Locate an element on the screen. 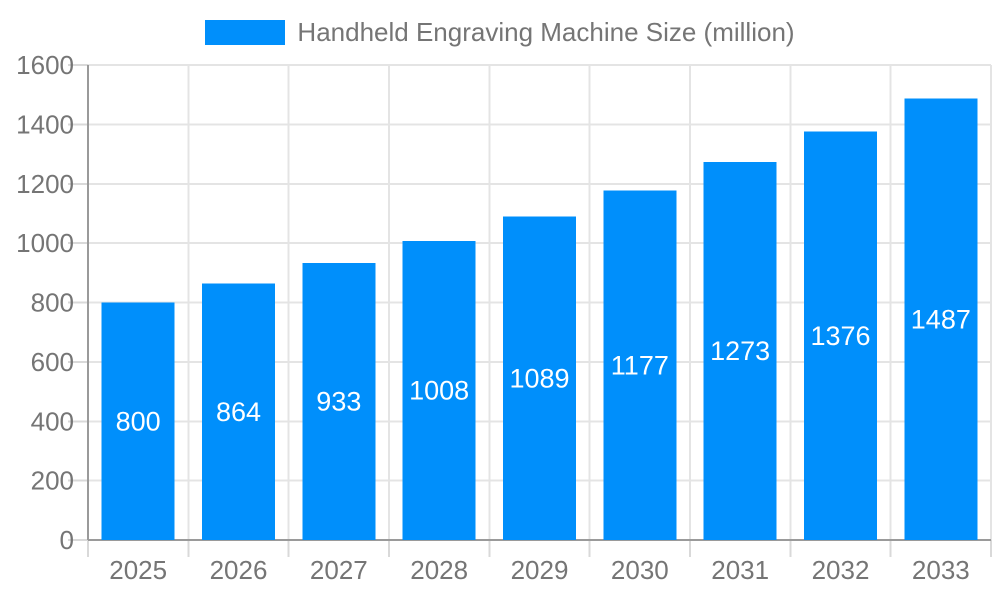 The image size is (1000, 600). bar-2030 is located at coordinates (640, 365).